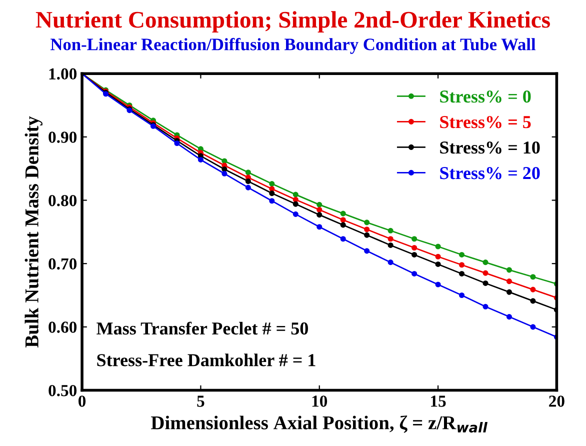 Image resolution: width=586 pixels, height=446 pixels. What do you see at coordinates (62, 390) in the screenshot?
I see `y-tick-label: 0.50` at bounding box center [62, 390].